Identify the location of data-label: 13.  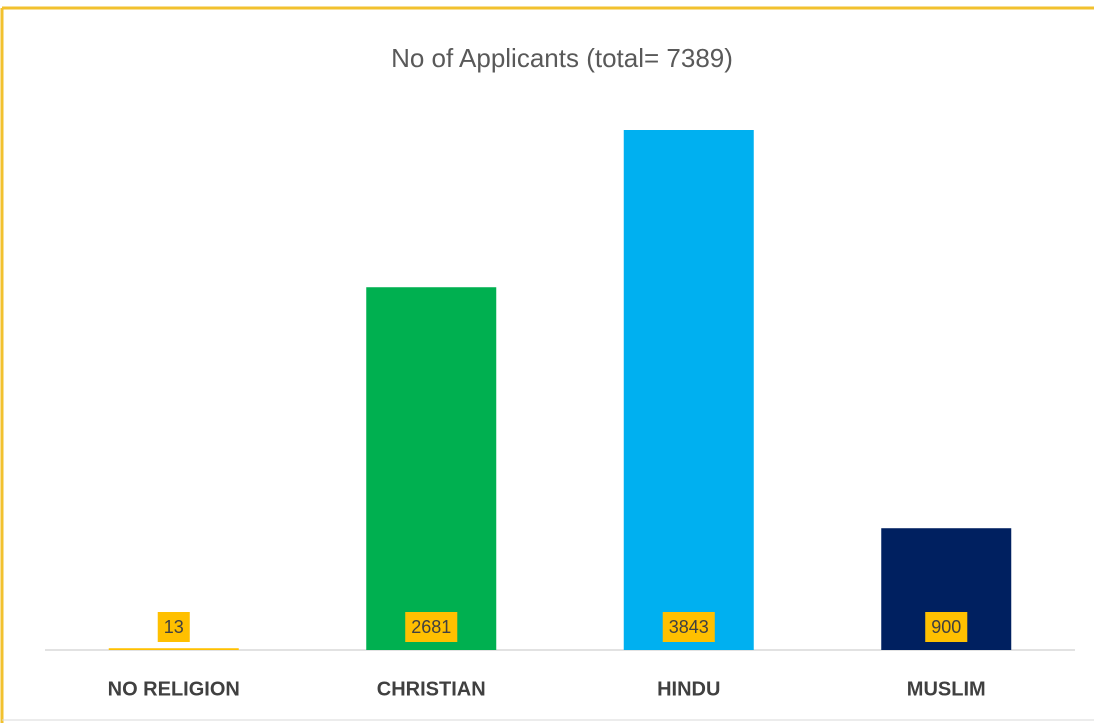
(174, 627).